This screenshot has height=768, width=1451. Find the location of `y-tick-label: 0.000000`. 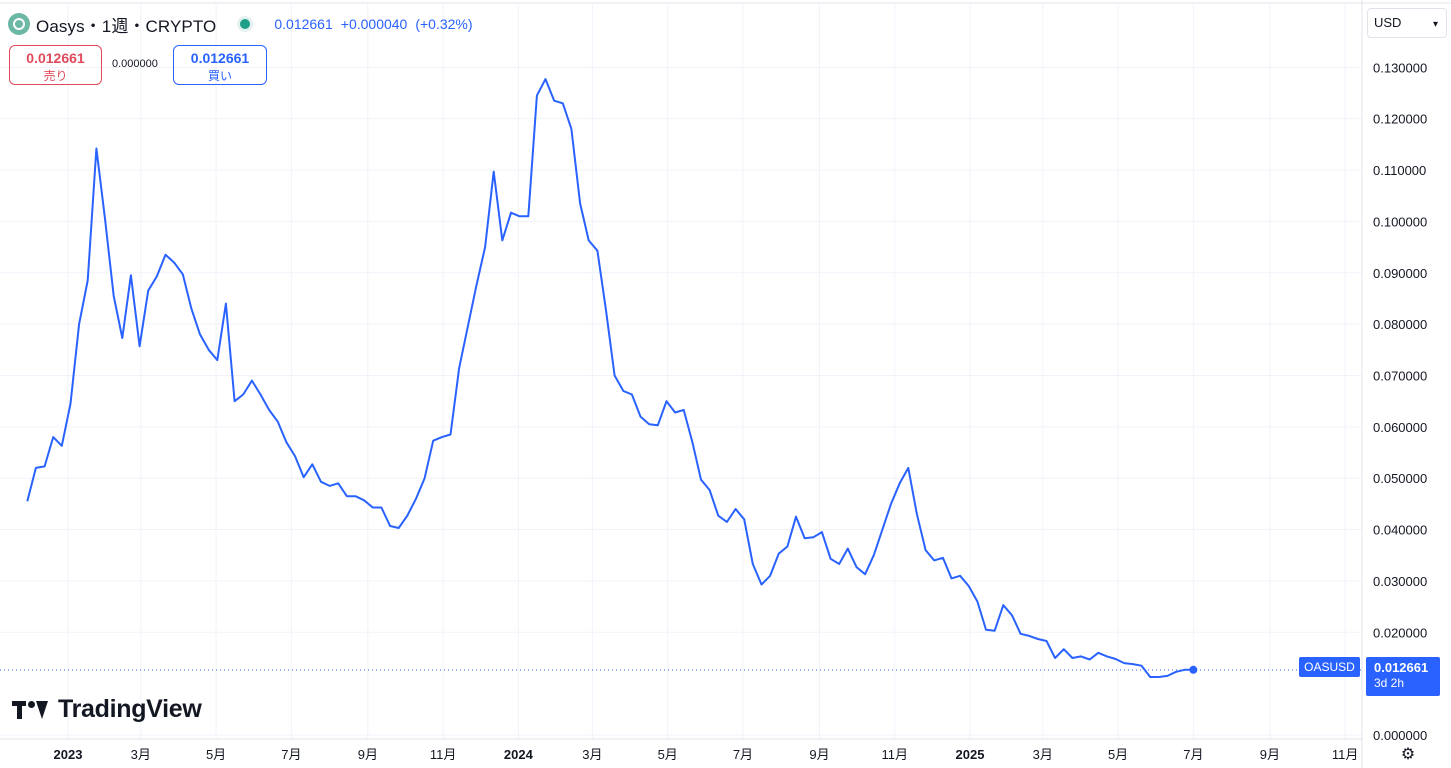

y-tick-label: 0.000000 is located at coordinates (1400, 735).